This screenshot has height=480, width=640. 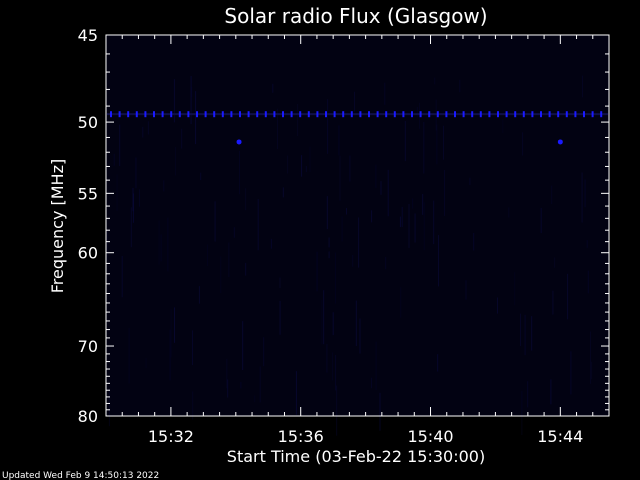 What do you see at coordinates (88, 253) in the screenshot?
I see `y-tick-label: 60` at bounding box center [88, 253].